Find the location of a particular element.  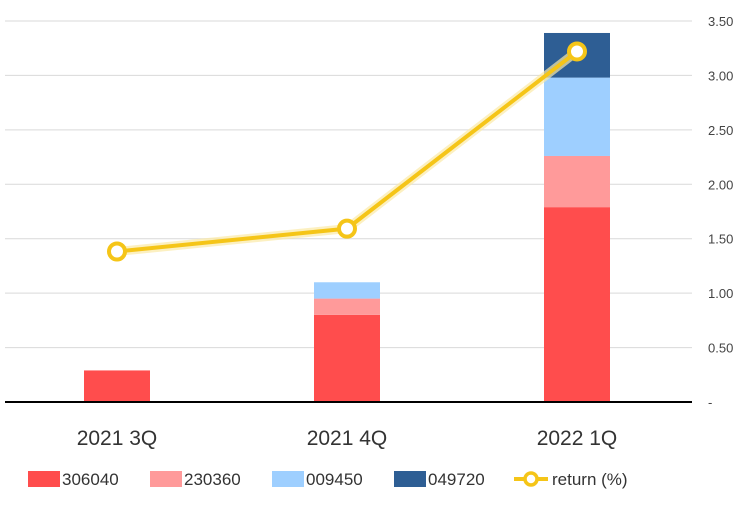

y-tick-label: 2.00 is located at coordinates (720, 184).